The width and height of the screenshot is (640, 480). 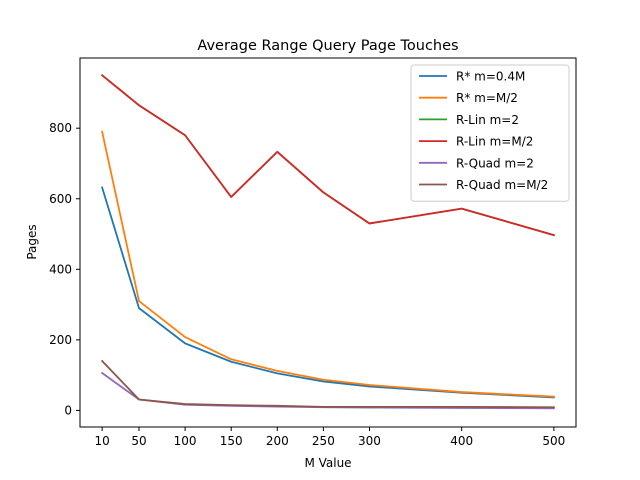 I want to click on legend-label: R-Quad m=M/2, so click(x=502, y=185).